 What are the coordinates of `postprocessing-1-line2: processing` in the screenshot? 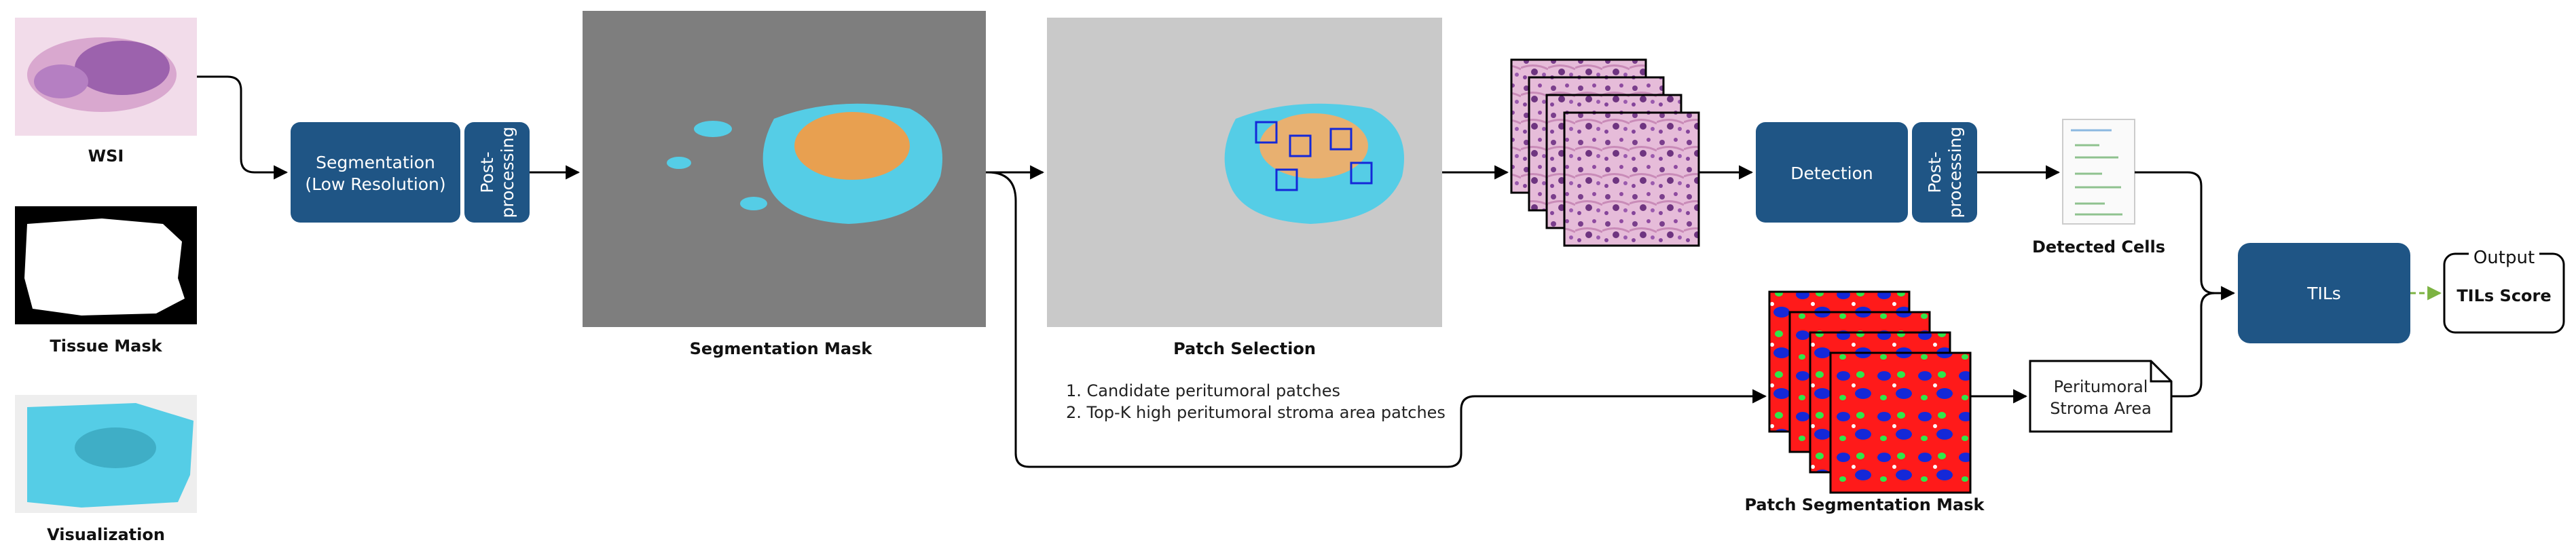 It's located at (507, 172).